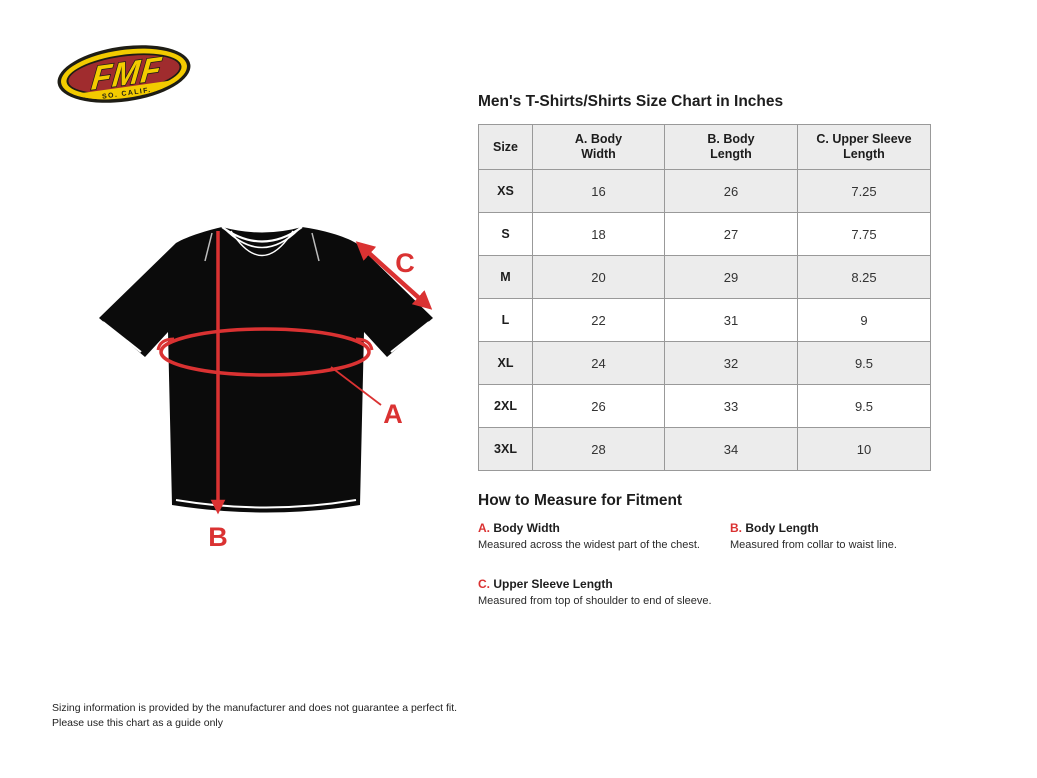  What do you see at coordinates (598, 363) in the screenshot?
I see `body-width-cell: 24` at bounding box center [598, 363].